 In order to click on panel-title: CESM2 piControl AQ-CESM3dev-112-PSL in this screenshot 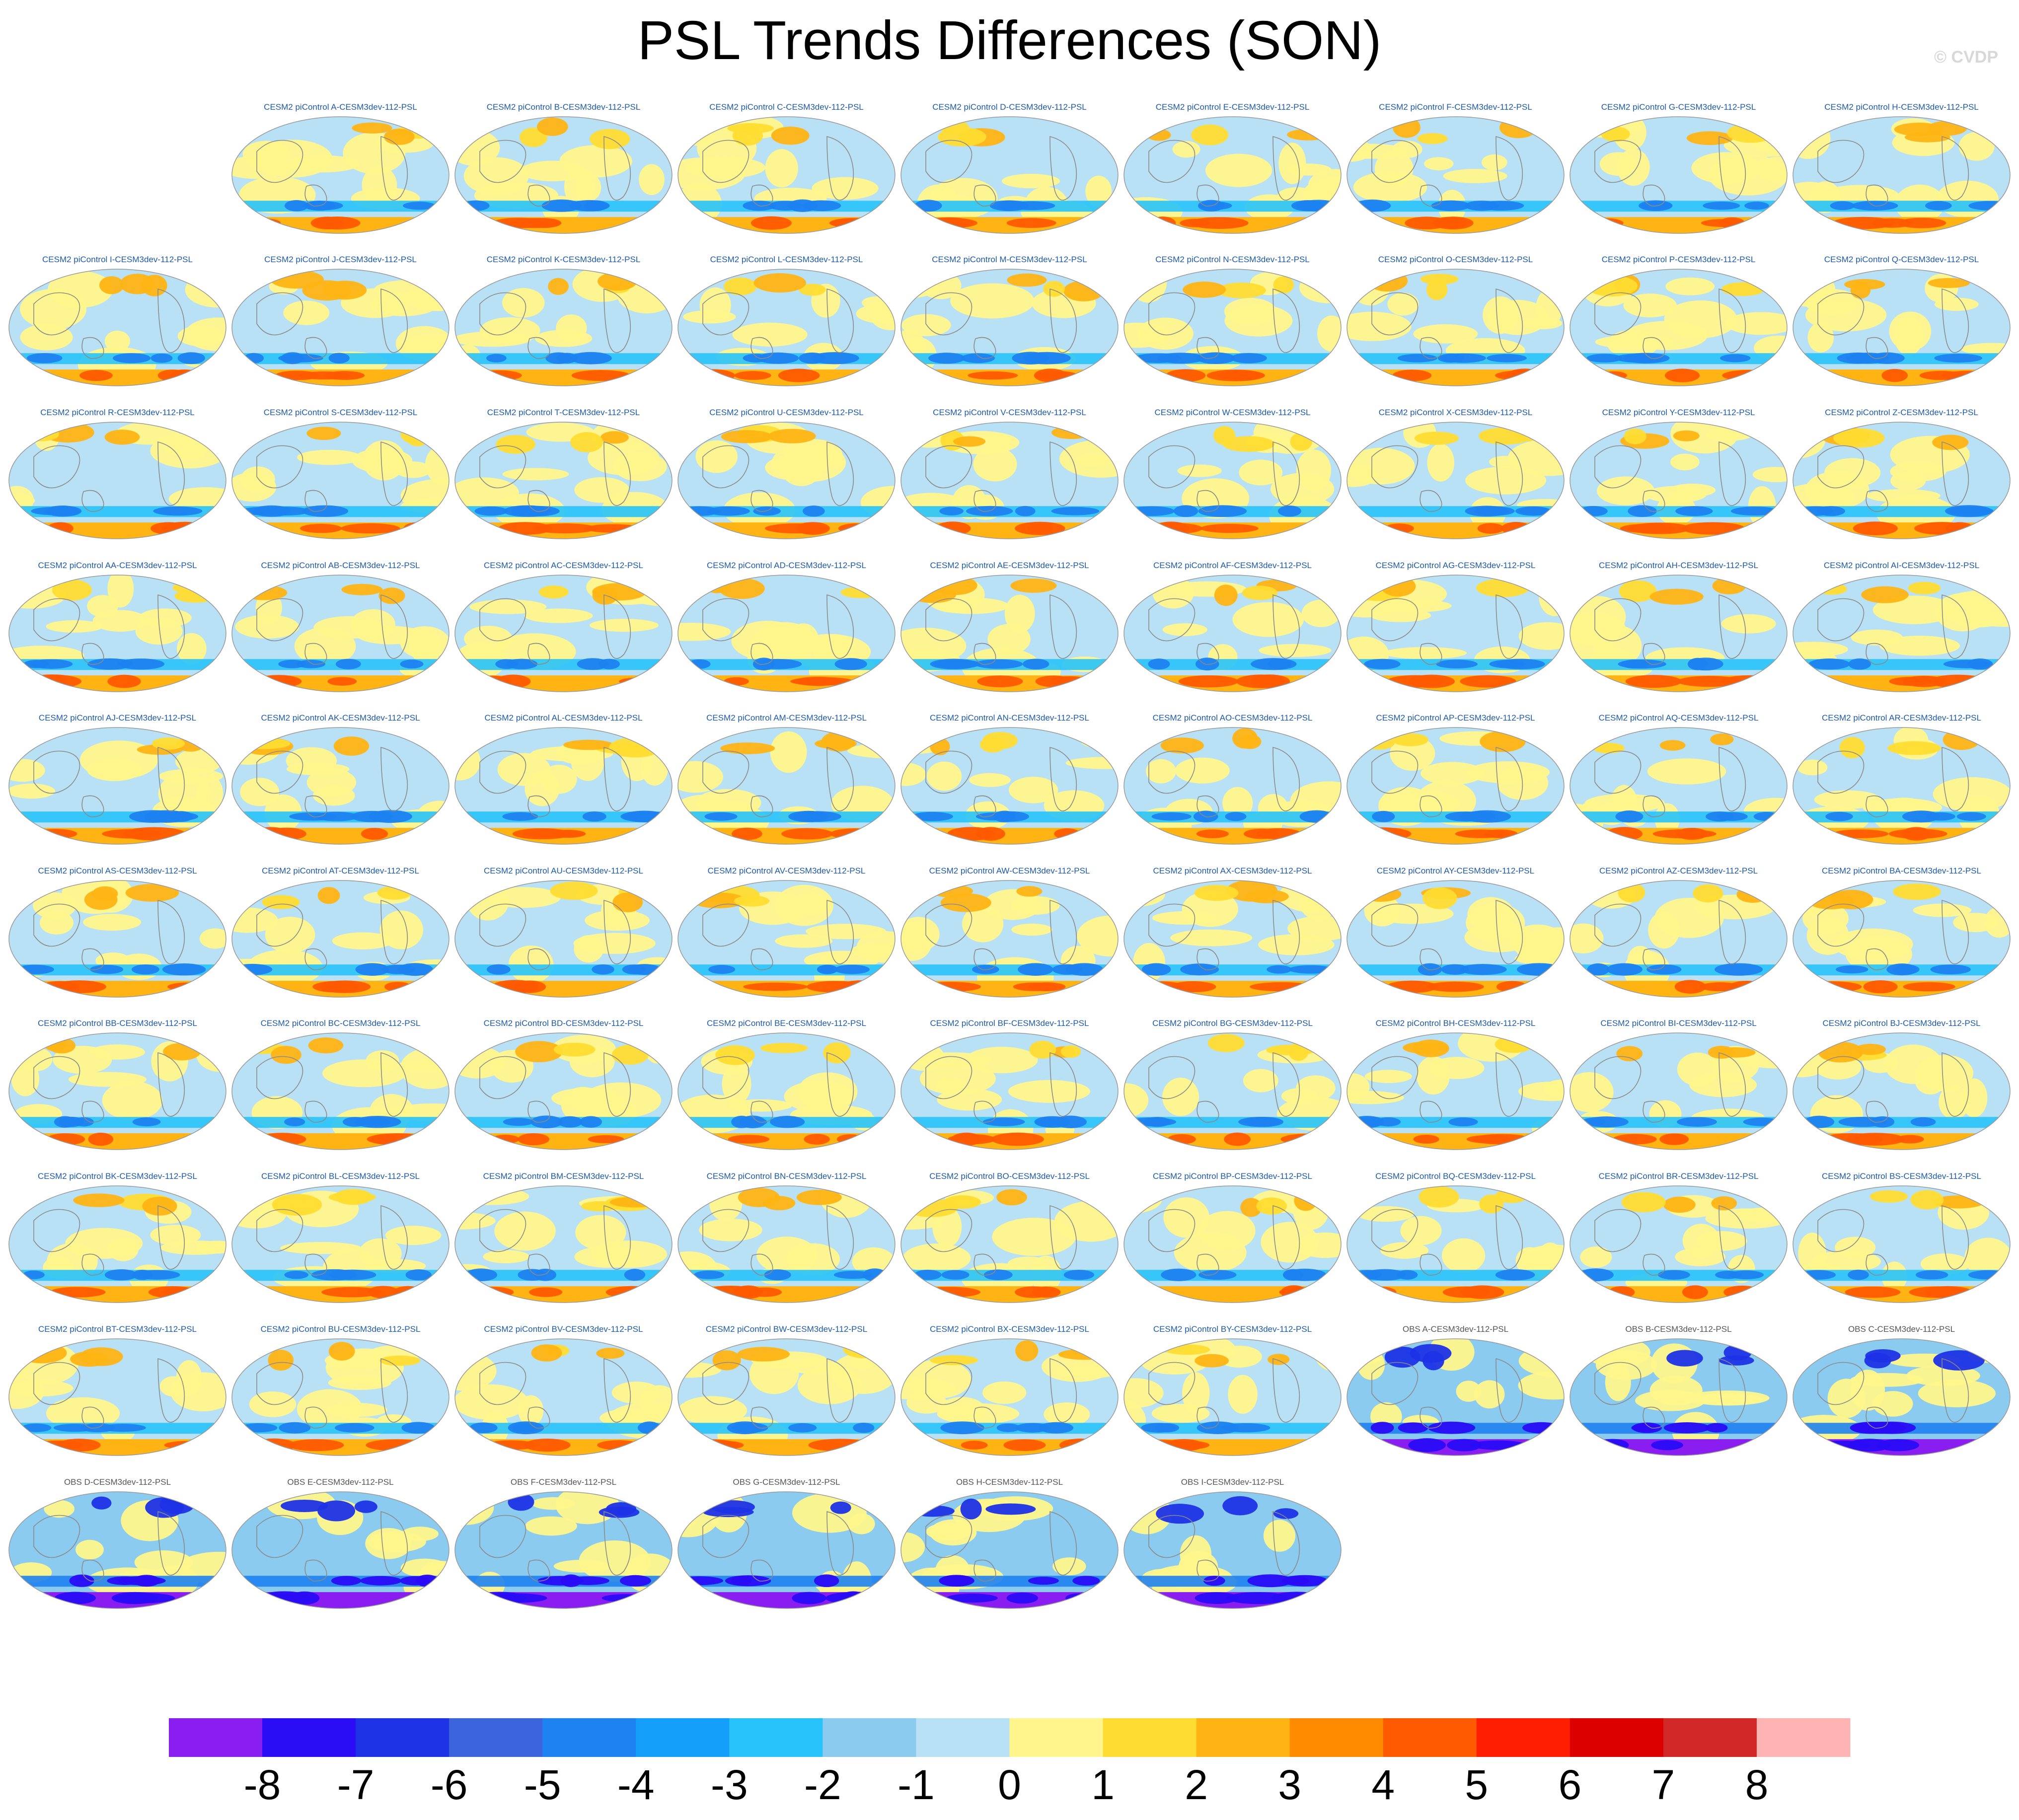, I will do `click(1679, 718)`.